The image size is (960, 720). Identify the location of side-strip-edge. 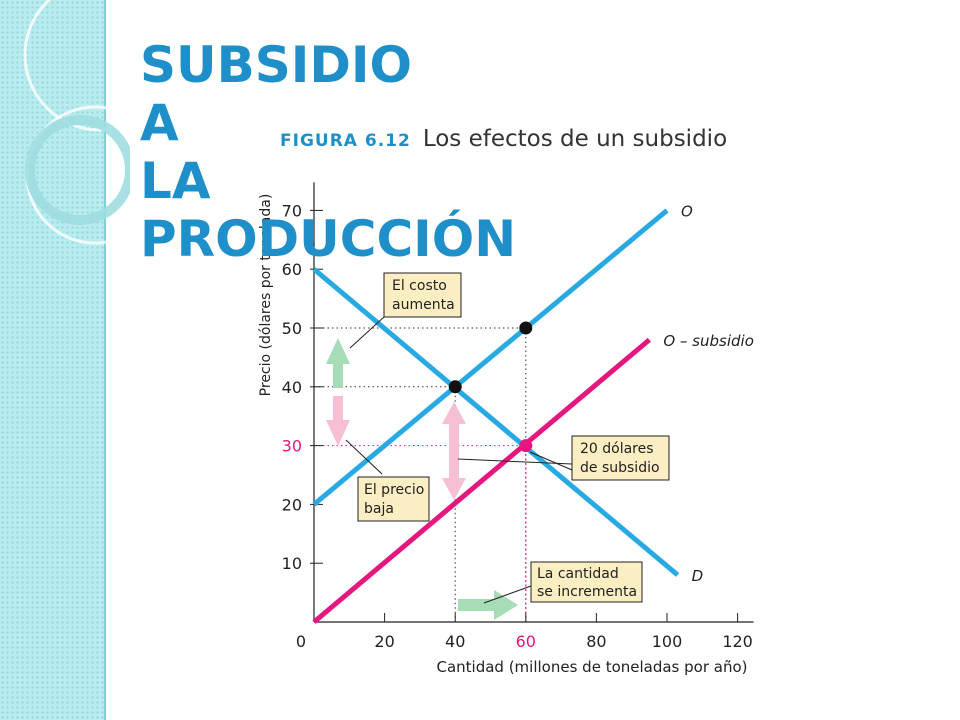
(105, 360).